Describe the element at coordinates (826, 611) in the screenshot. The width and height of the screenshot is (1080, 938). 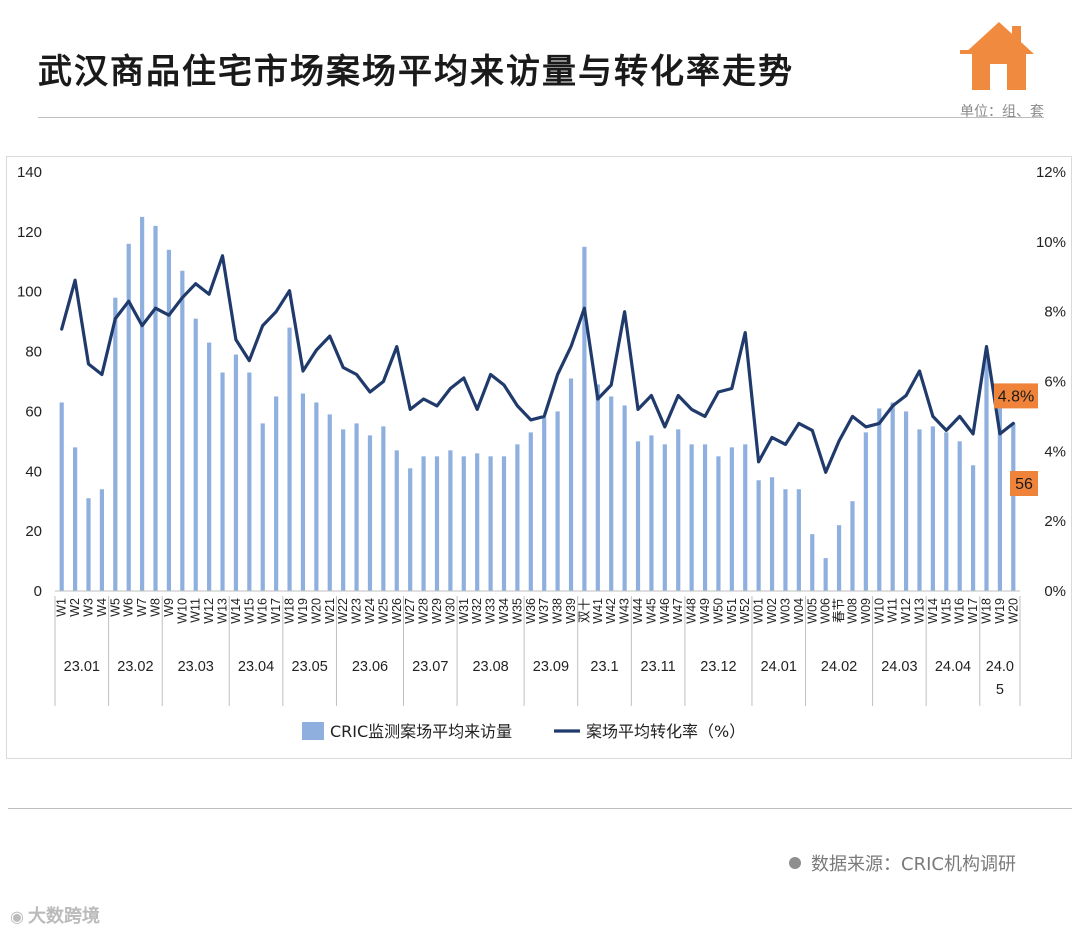
I see `x-tick-label: W06` at that location.